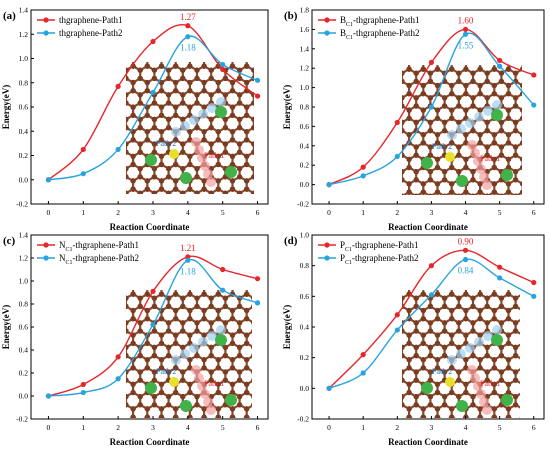 The height and width of the screenshot is (455, 550). Describe the element at coordinates (221, 340) in the screenshot. I see `li-atom` at that location.